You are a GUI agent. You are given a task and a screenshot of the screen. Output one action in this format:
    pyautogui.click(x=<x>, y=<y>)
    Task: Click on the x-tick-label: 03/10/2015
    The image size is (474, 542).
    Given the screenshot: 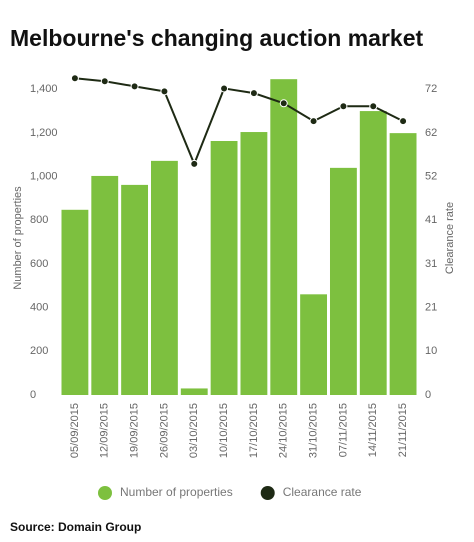 What is the action you would take?
    pyautogui.click(x=194, y=430)
    